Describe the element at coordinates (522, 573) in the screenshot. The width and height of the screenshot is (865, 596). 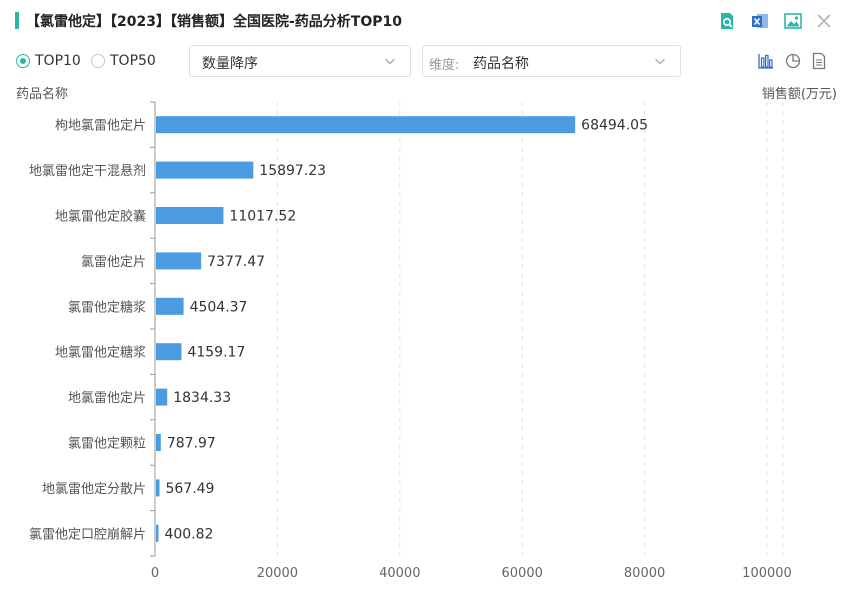
I see `x-tick-label: 60000` at that location.